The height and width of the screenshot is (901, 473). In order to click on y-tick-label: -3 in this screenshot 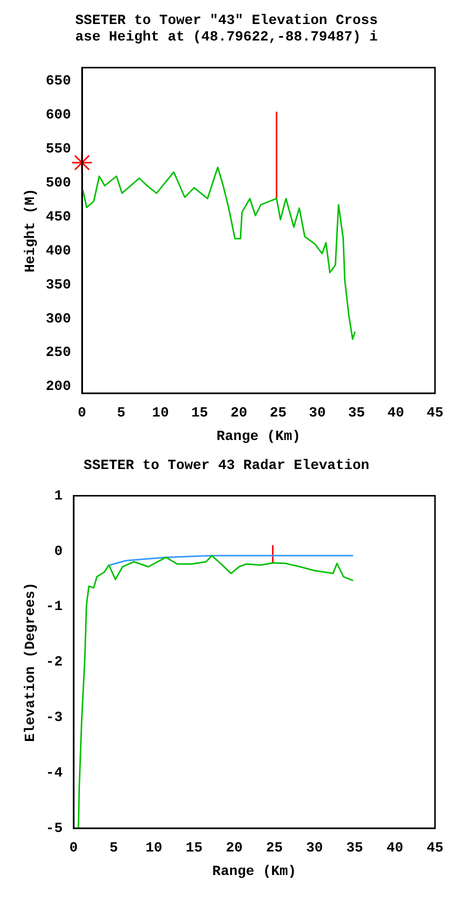, I will do `click(54, 718)`.